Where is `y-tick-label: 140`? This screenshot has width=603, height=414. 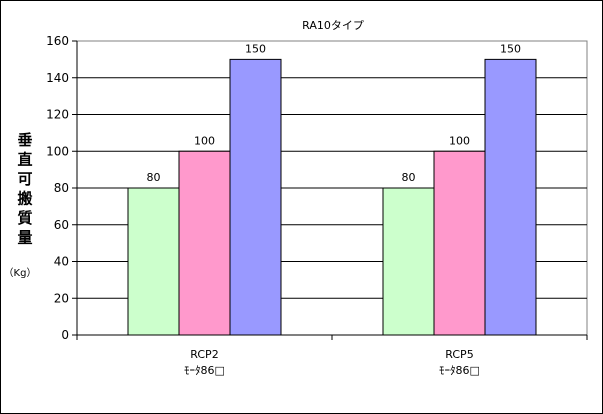 y-tick-label: 140 is located at coordinates (57, 78).